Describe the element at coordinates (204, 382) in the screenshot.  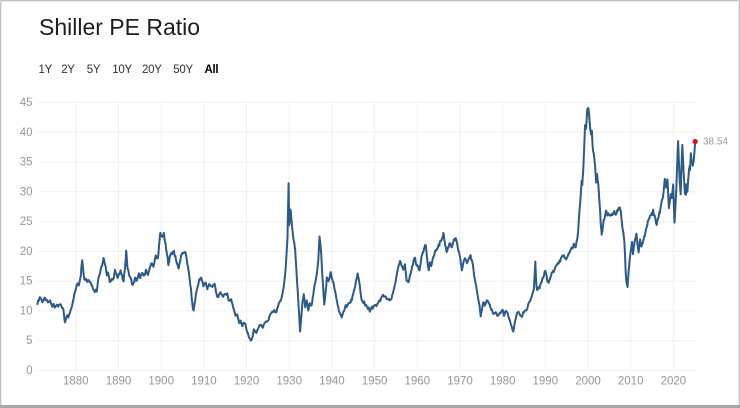
I see `svg-text: 1910` at that location.